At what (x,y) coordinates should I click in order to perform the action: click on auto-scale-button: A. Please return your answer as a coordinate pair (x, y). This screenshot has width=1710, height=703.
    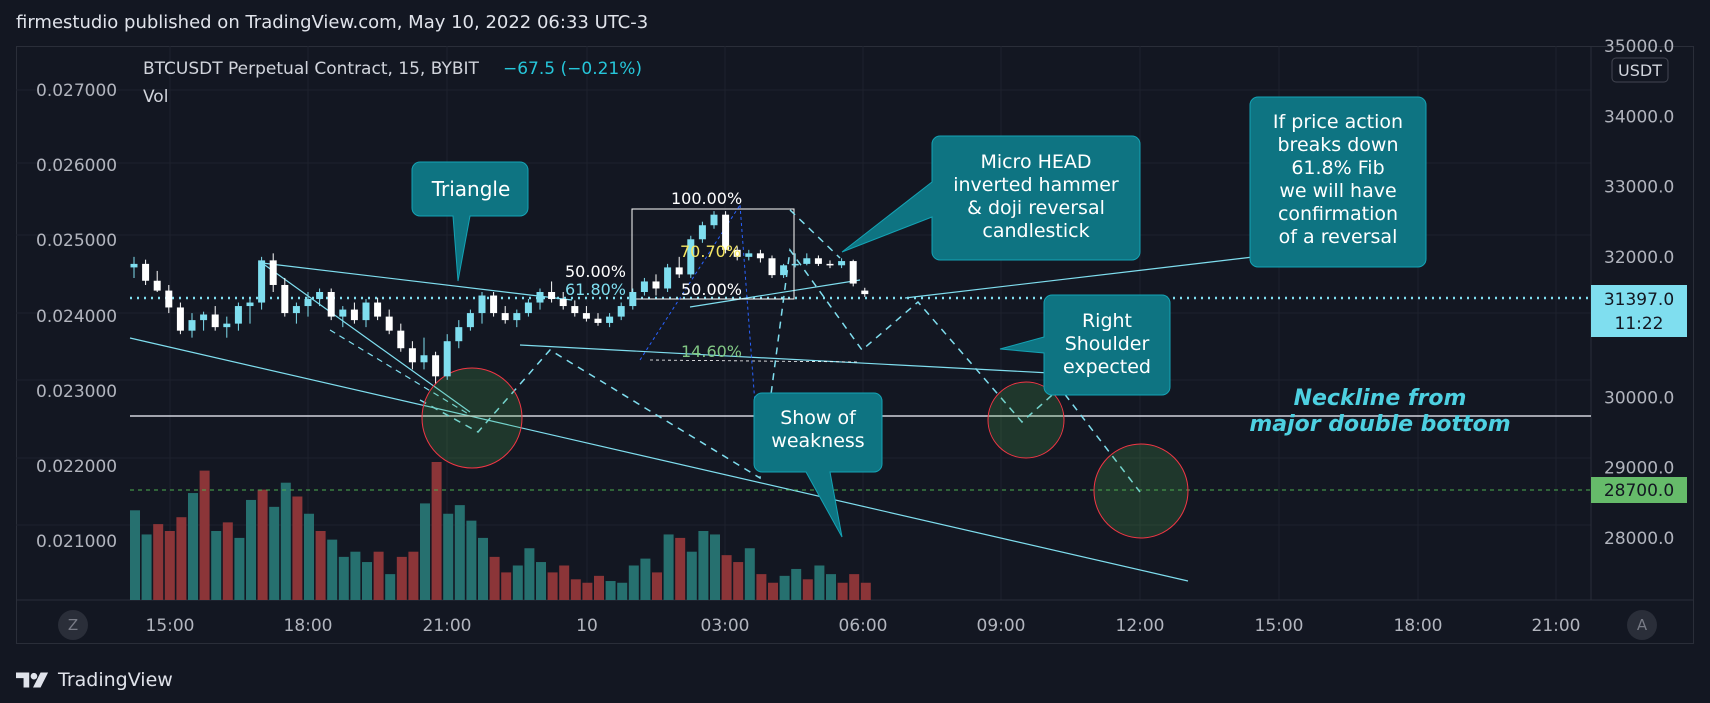
    Looking at the image, I should click on (1642, 625).